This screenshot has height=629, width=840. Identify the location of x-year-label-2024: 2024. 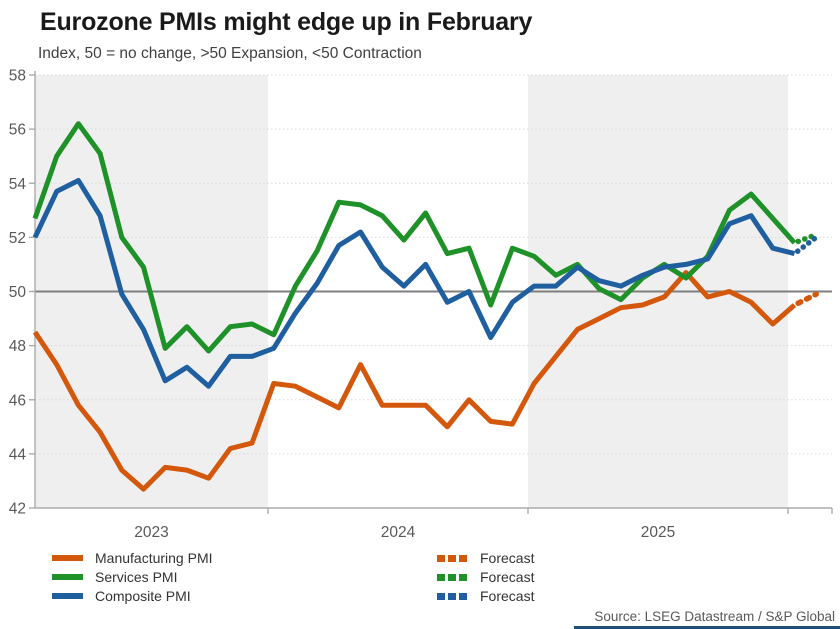
(398, 532).